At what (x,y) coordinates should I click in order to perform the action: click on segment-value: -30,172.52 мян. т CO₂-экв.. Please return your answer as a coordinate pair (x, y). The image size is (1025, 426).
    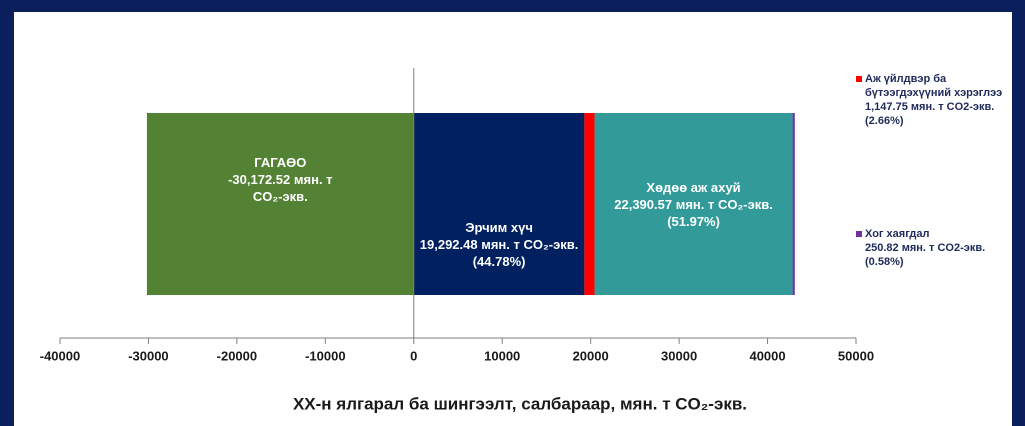
    Looking at the image, I should click on (280, 188).